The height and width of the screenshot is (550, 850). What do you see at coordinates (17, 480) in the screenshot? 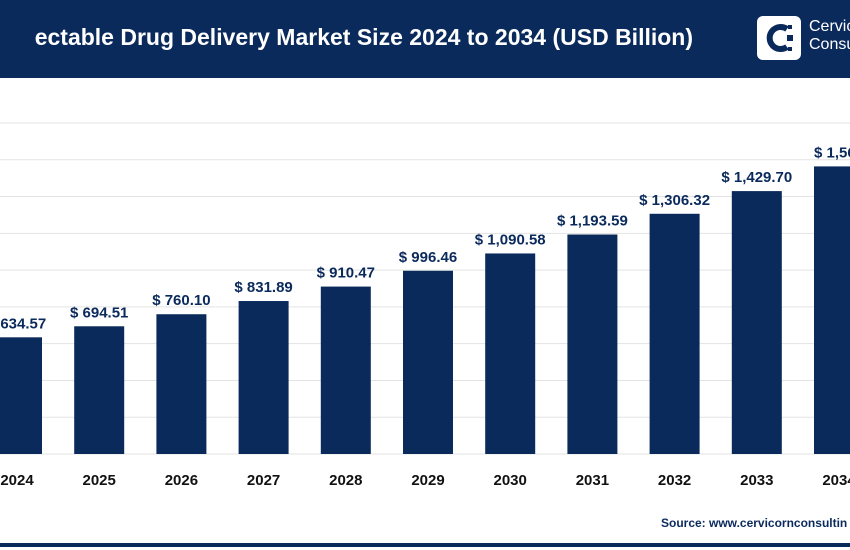
I see `x-tick-2024: 2024` at bounding box center [17, 480].